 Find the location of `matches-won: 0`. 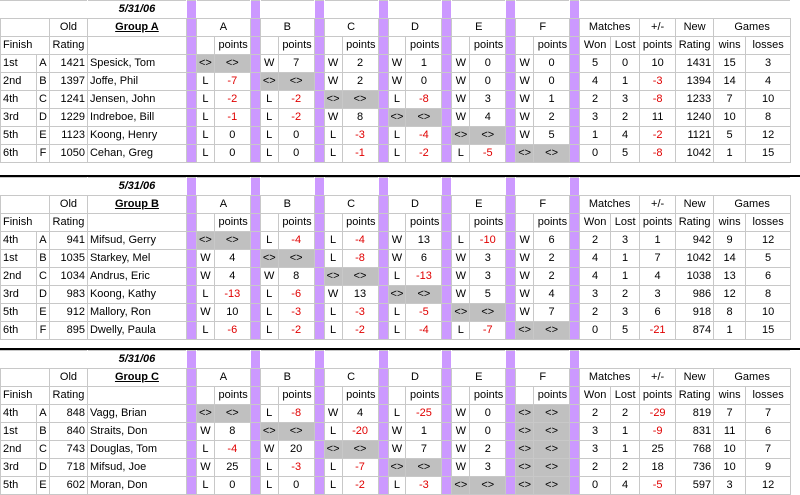

matches-won: 0 is located at coordinates (595, 330).